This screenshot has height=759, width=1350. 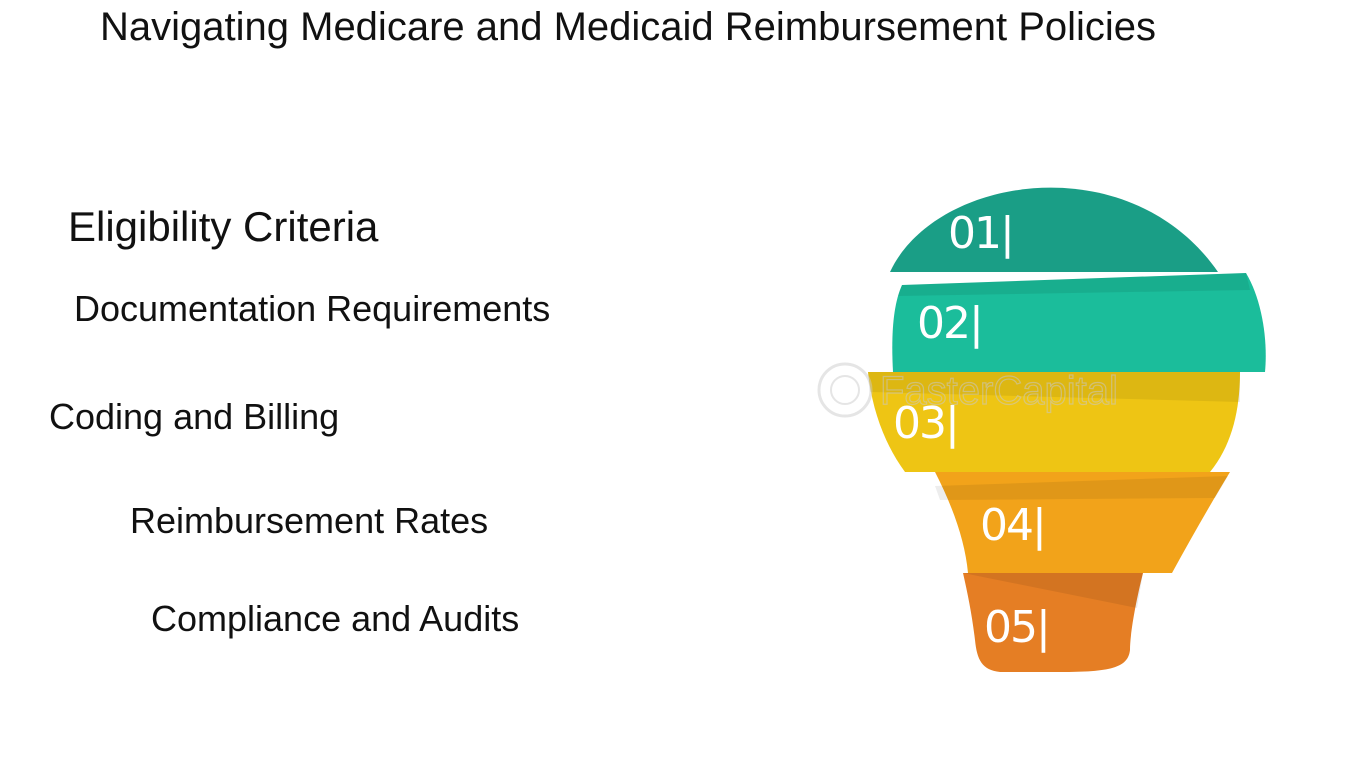 I want to click on bulb-segment-05-shade, so click(x=1053, y=590).